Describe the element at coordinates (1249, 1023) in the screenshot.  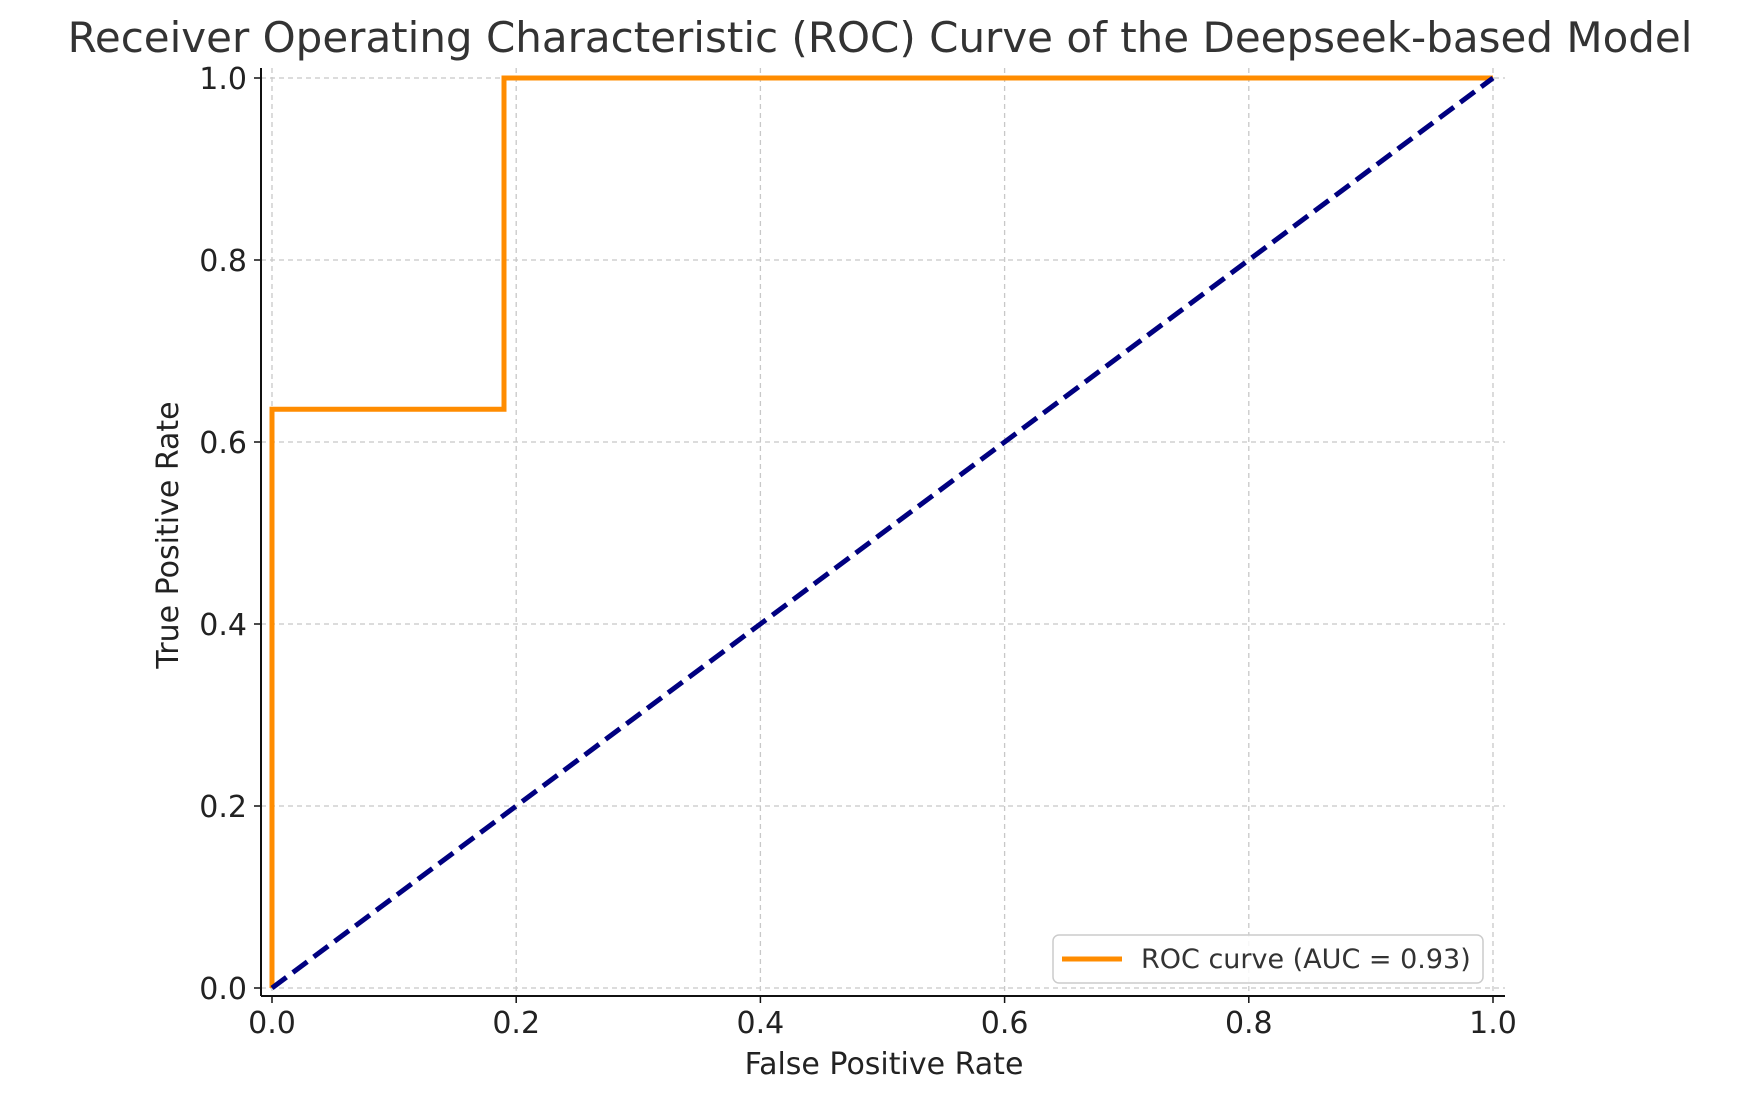
I see `x-tick-label: 0.8` at that location.